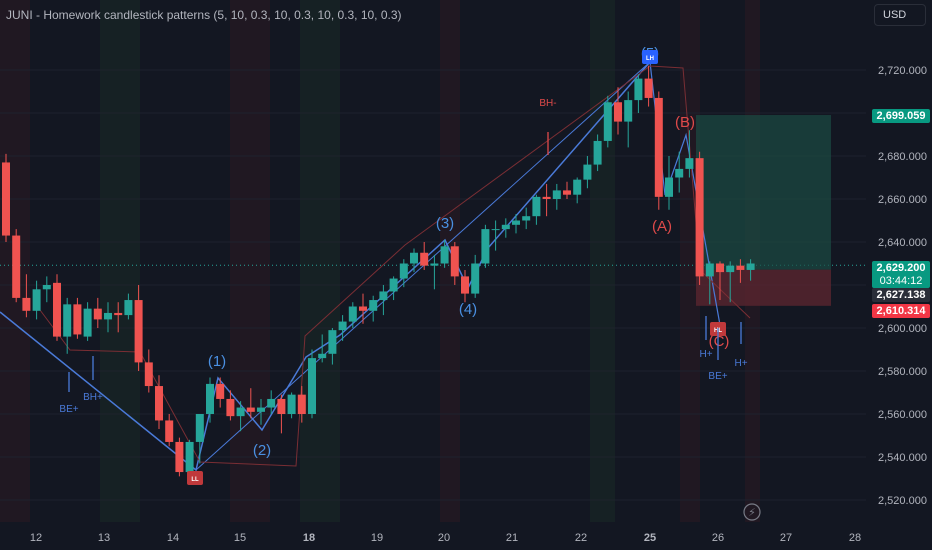 The width and height of the screenshot is (932, 550). I want to click on x-tick-label: 20, so click(444, 538).